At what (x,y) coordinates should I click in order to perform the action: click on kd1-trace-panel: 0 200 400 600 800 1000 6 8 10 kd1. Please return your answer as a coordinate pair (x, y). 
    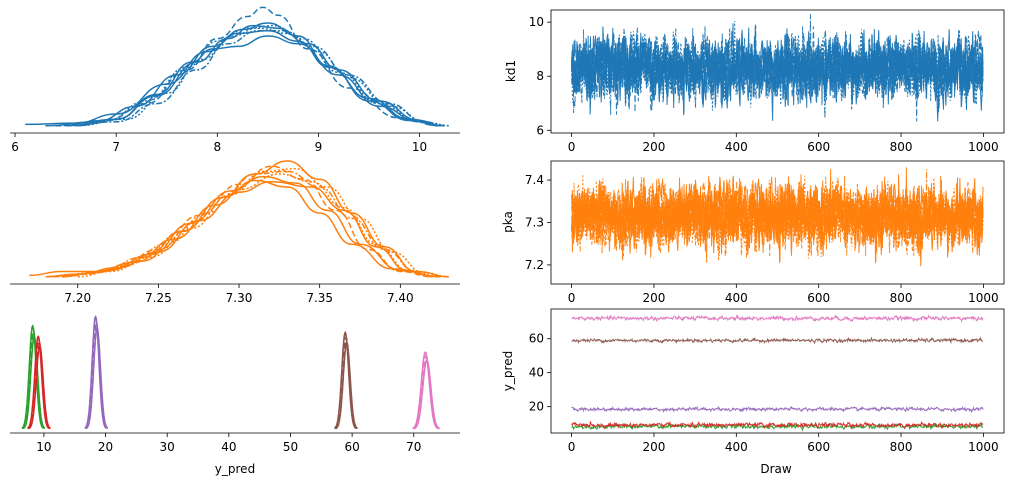
    Looking at the image, I should click on (754, 81).